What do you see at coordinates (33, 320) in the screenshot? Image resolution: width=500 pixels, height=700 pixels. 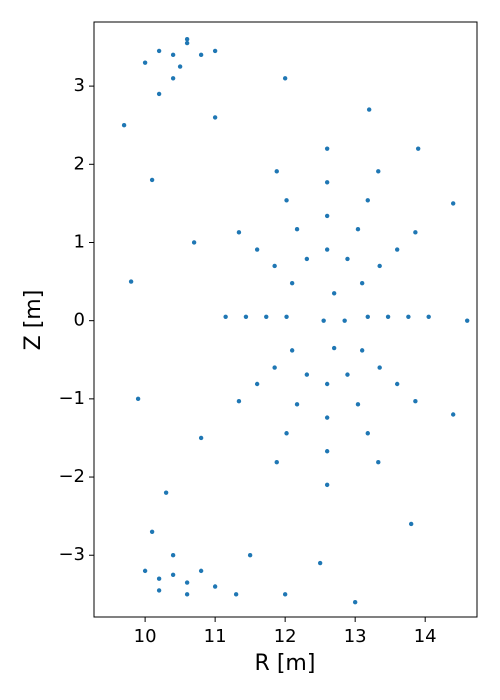 I see `y-axis-label: Z [m]` at bounding box center [33, 320].